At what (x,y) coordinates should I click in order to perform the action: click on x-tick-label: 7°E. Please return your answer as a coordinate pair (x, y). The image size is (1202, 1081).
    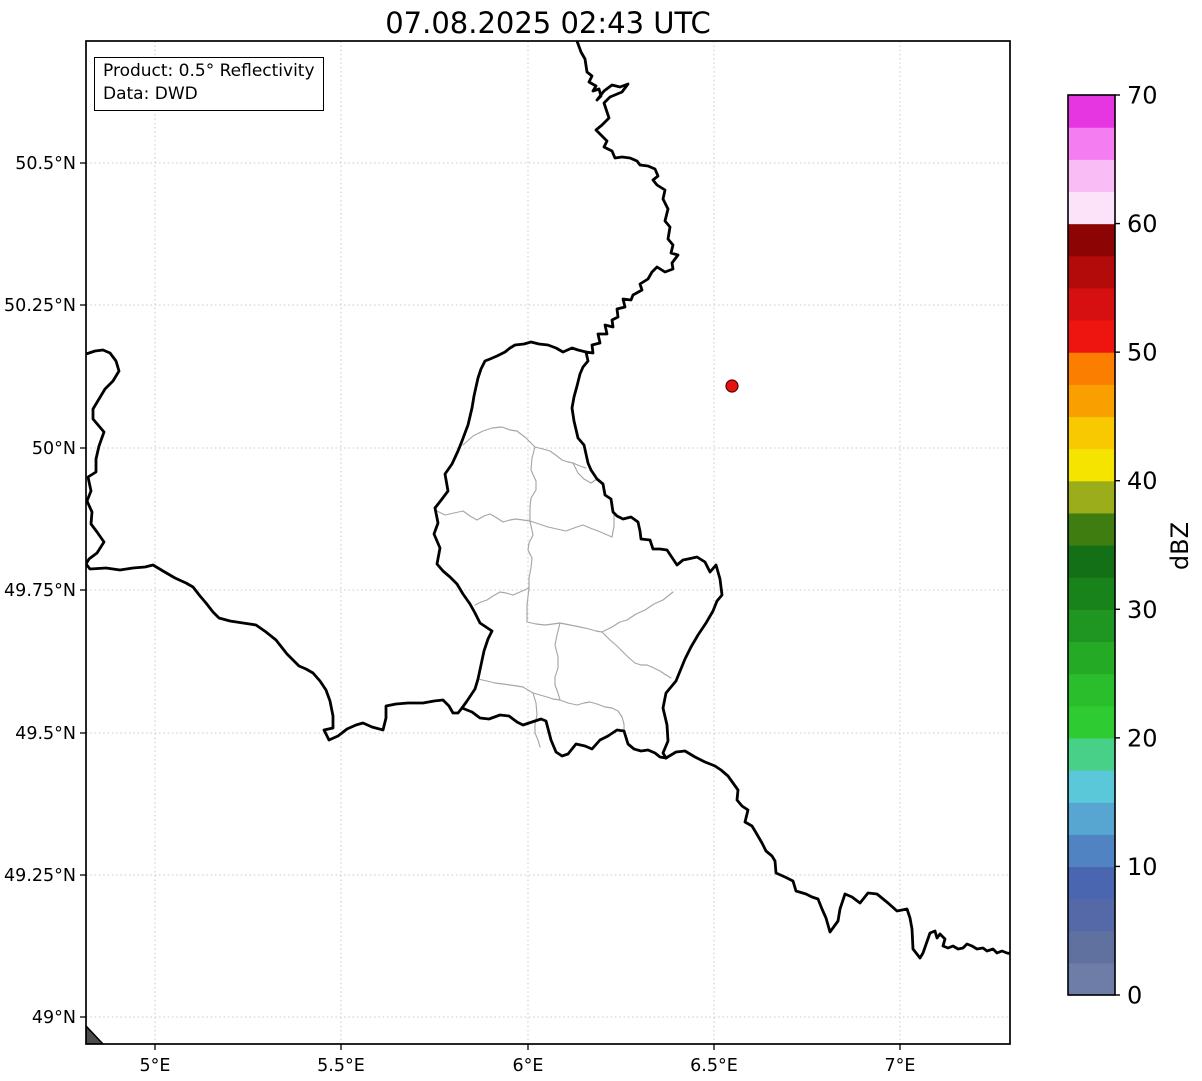
    Looking at the image, I should click on (900, 1066).